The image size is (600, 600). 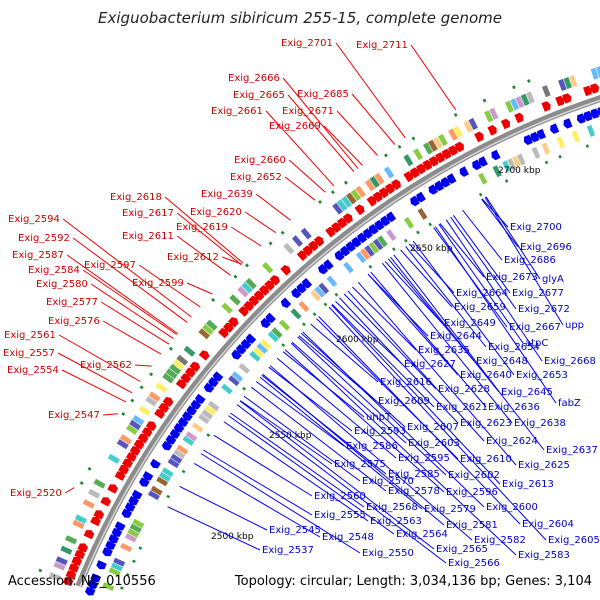 What do you see at coordinates (430, 364) in the screenshot?
I see `reverse-gene-label: Exig_2627` at bounding box center [430, 364].